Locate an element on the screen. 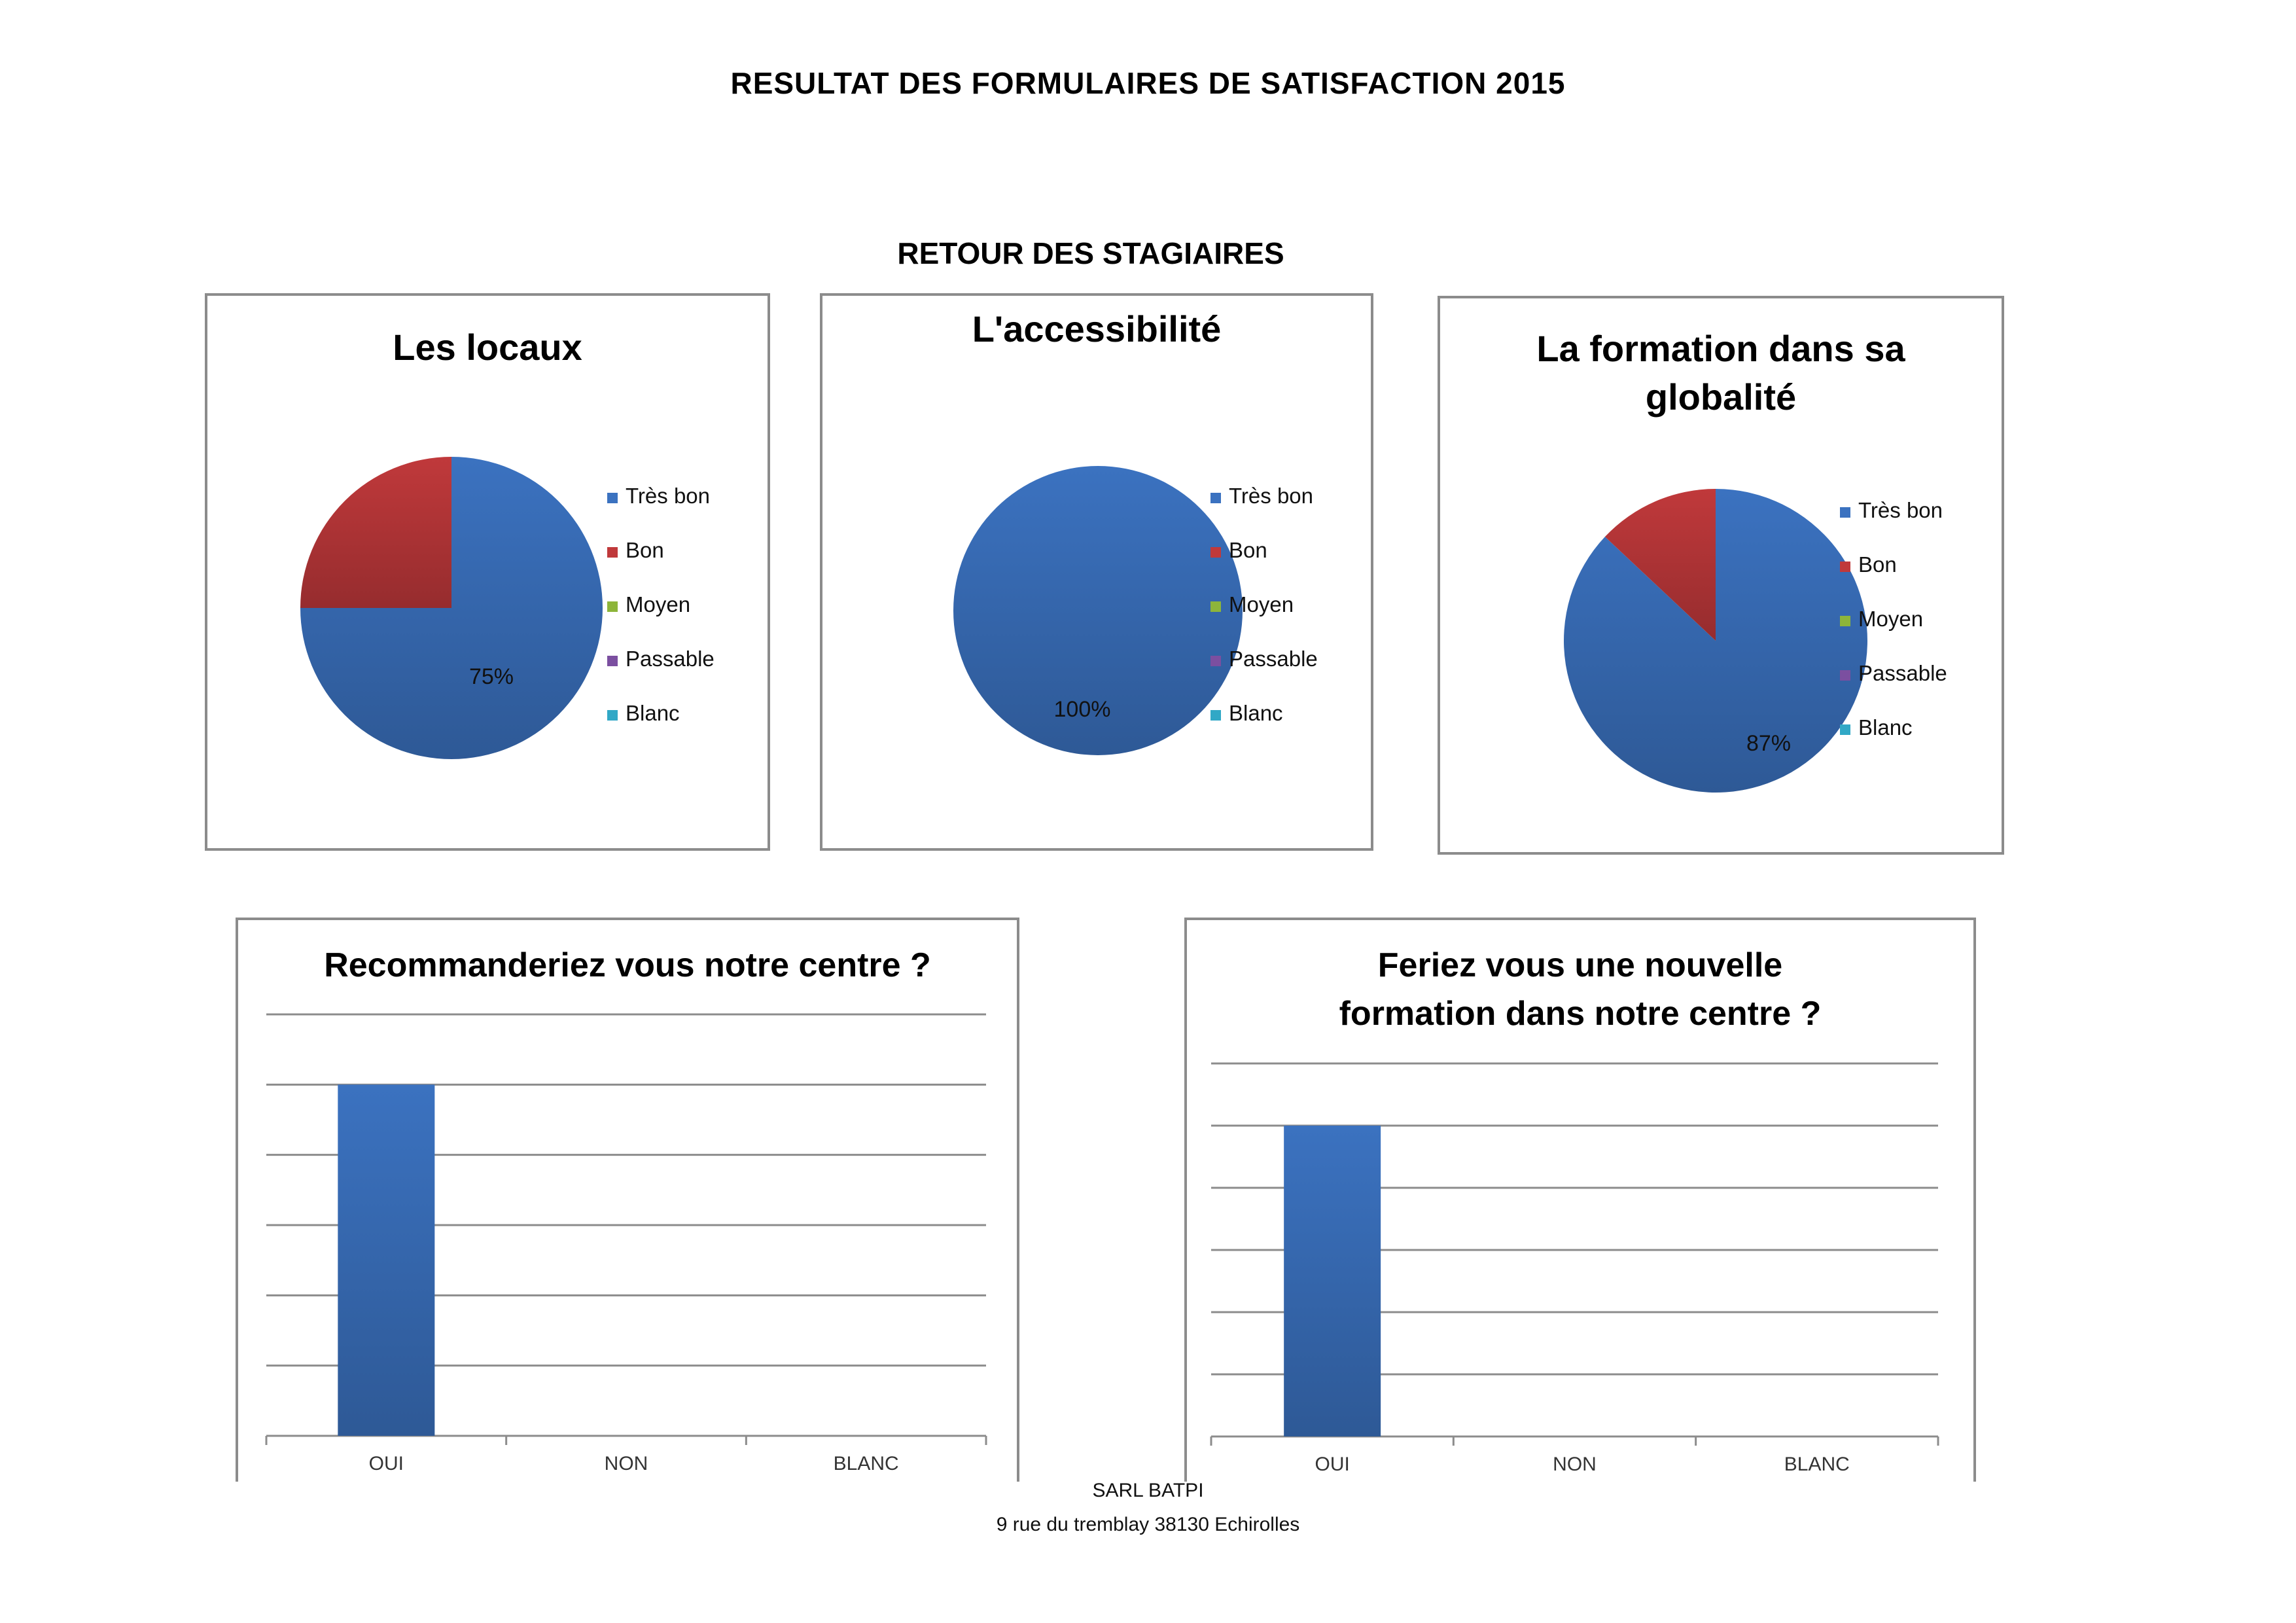 The height and width of the screenshot is (1623, 2296). pie-data-label: 75% is located at coordinates (492, 676).